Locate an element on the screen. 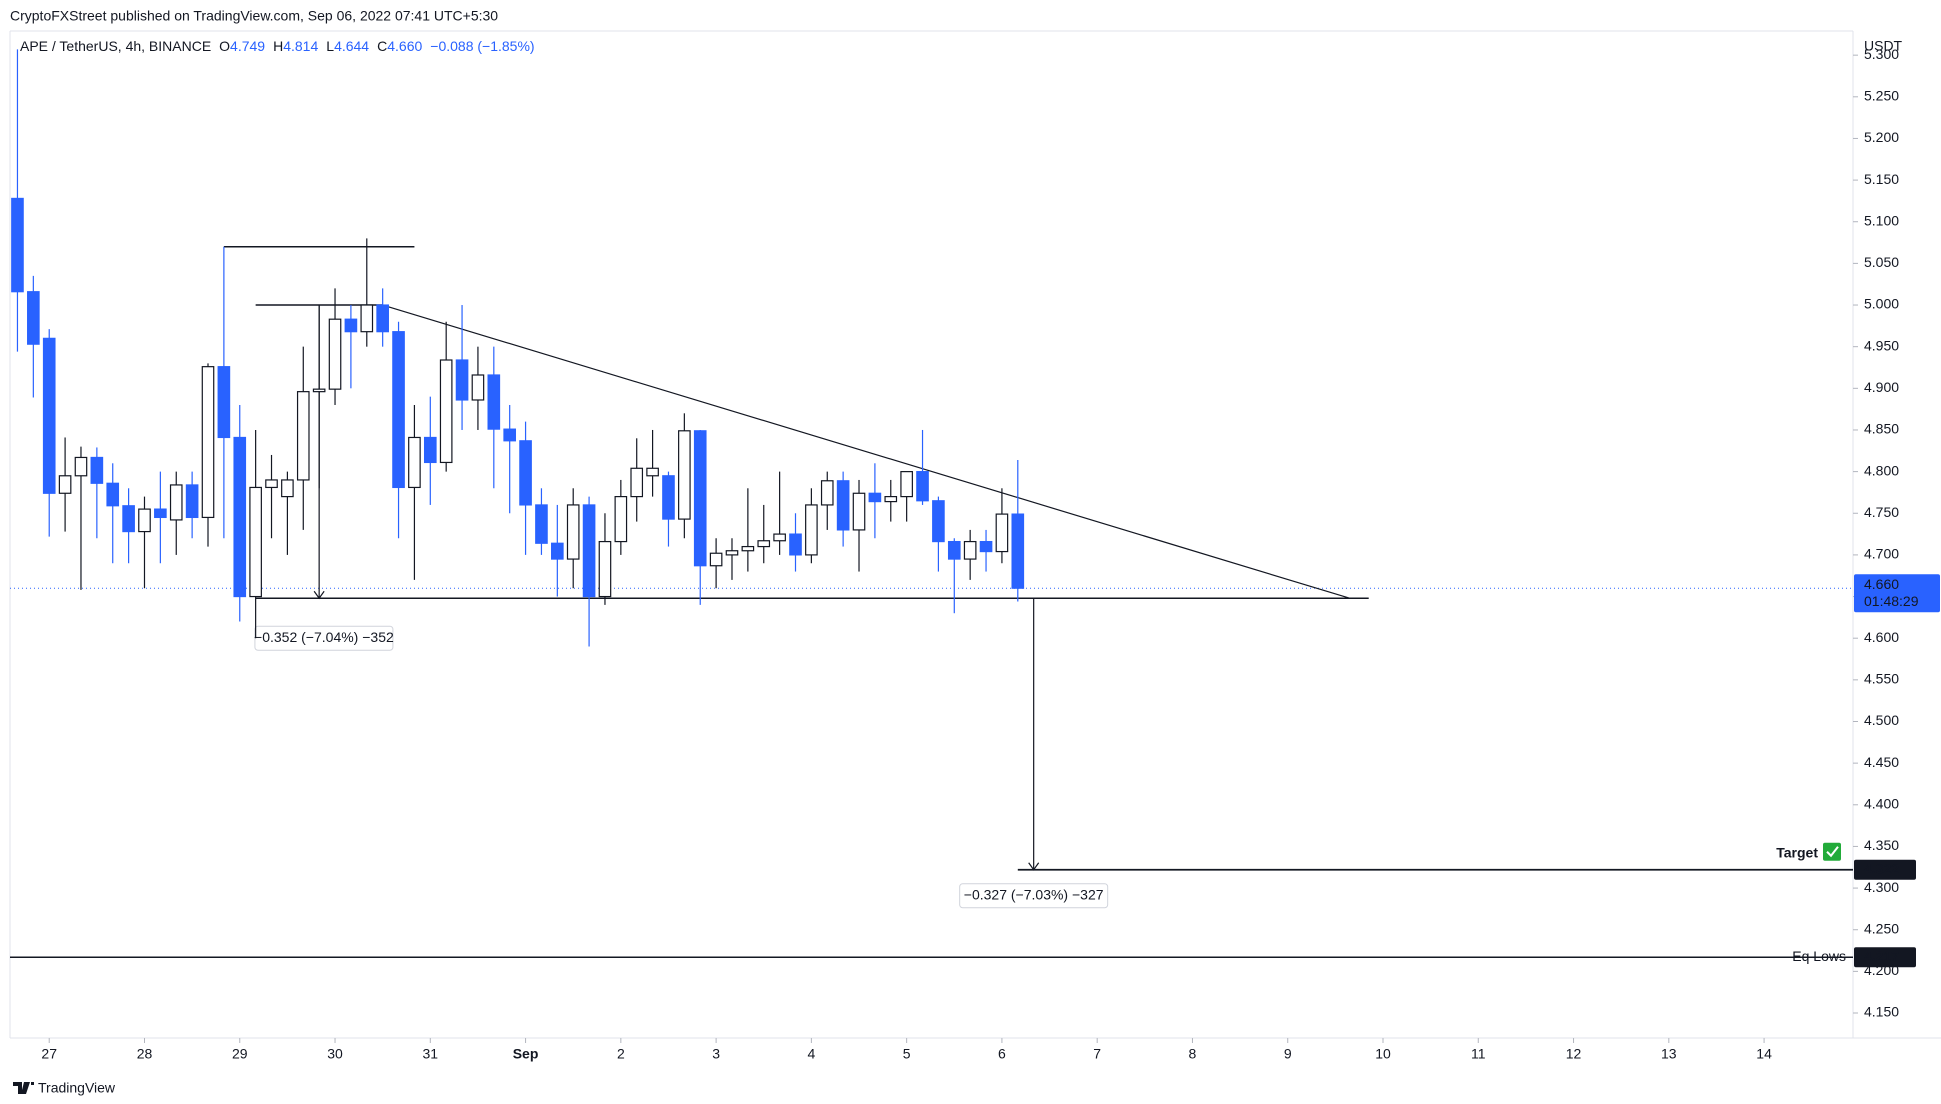 The height and width of the screenshot is (1104, 1941). eq-lows-price-box is located at coordinates (1885, 957).